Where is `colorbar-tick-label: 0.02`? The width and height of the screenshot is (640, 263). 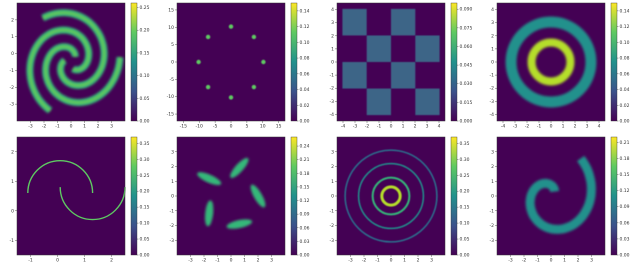 colorbar-tick-label: 0.02 is located at coordinates (625, 106).